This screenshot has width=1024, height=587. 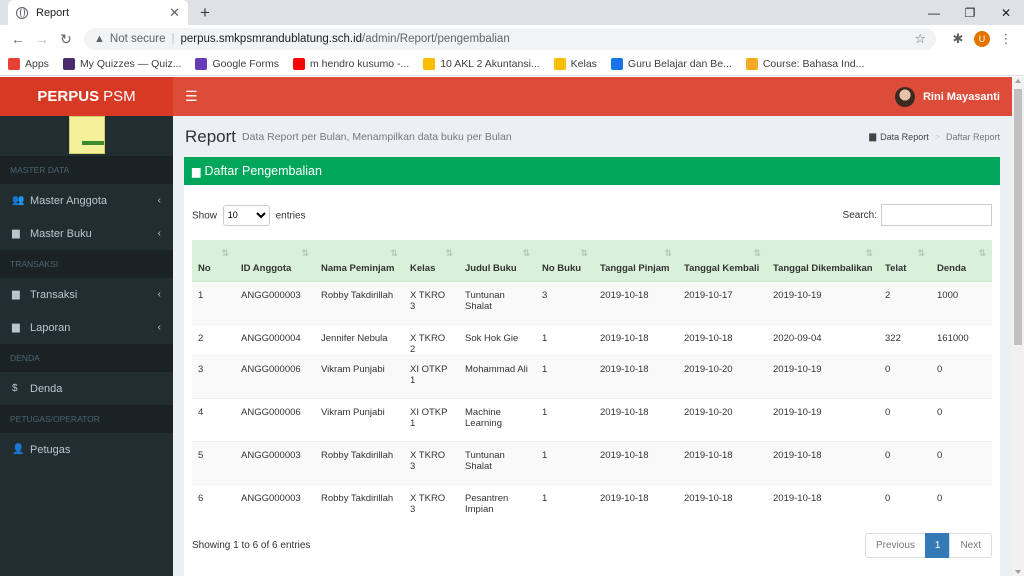 What do you see at coordinates (174, 12) in the screenshot?
I see `close-tab-icon: ✕` at bounding box center [174, 12].